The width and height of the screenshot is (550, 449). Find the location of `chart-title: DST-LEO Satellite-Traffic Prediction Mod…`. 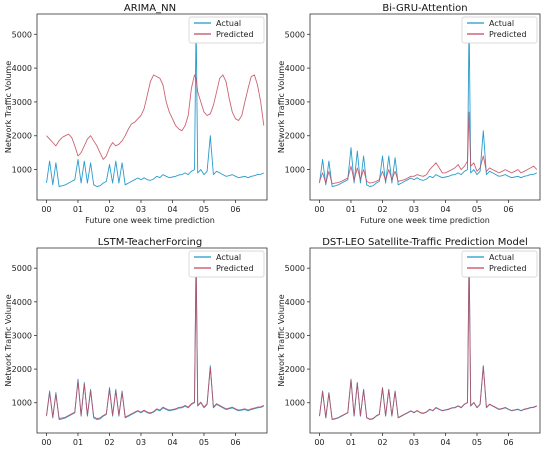

chart-title: DST-LEO Satellite-Traffic Prediction Mod… is located at coordinates (425, 242).